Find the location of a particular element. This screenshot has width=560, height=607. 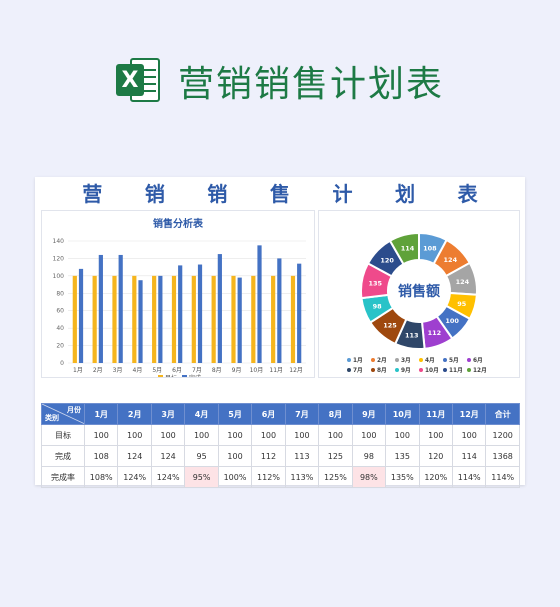

table-cell: 95% is located at coordinates (201, 477).